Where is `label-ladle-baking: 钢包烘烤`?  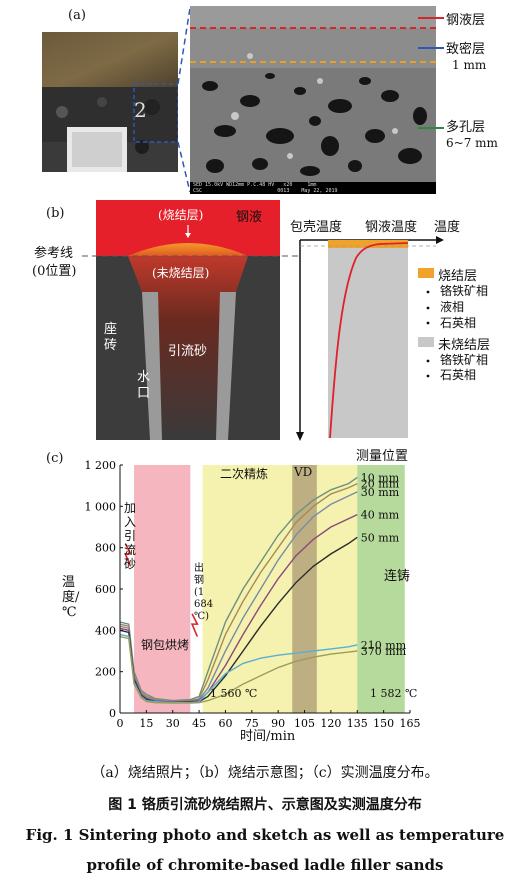 label-ladle-baking: 钢包烘烤 is located at coordinates (165, 645).